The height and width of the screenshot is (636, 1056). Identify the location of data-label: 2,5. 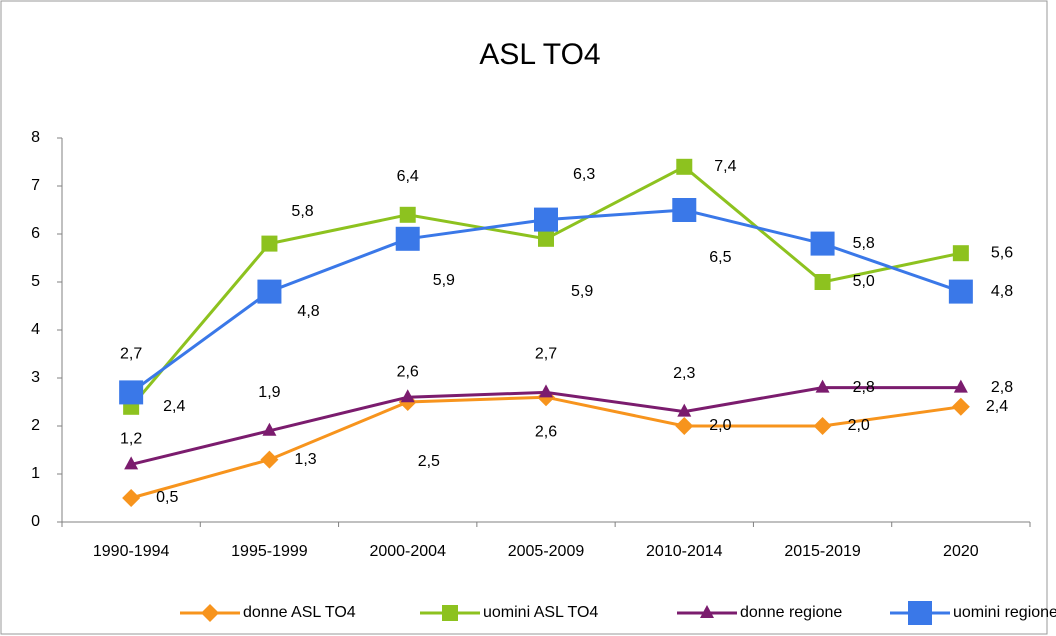
(429, 461).